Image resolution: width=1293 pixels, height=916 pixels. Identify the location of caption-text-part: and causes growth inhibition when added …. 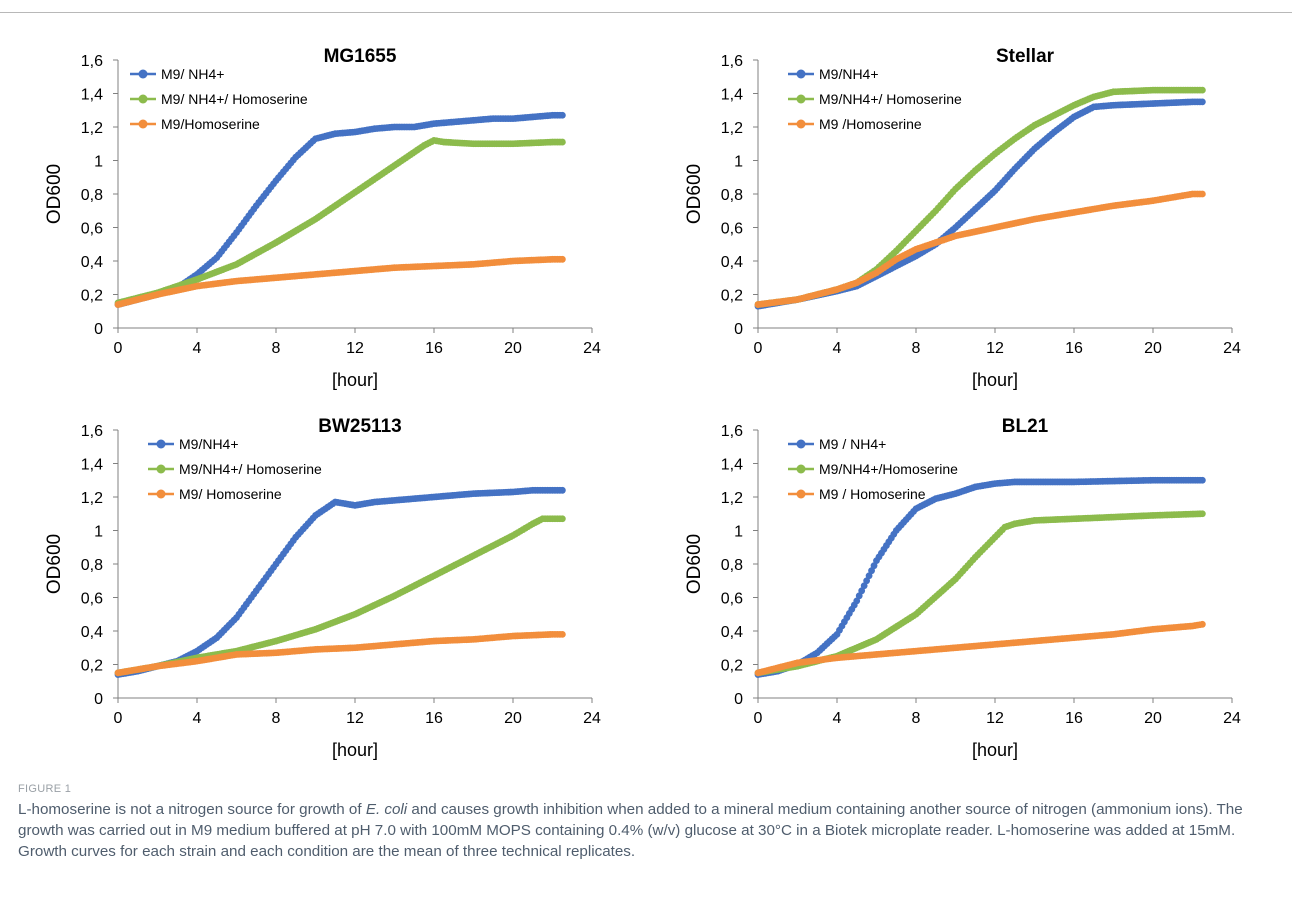
(630, 830).